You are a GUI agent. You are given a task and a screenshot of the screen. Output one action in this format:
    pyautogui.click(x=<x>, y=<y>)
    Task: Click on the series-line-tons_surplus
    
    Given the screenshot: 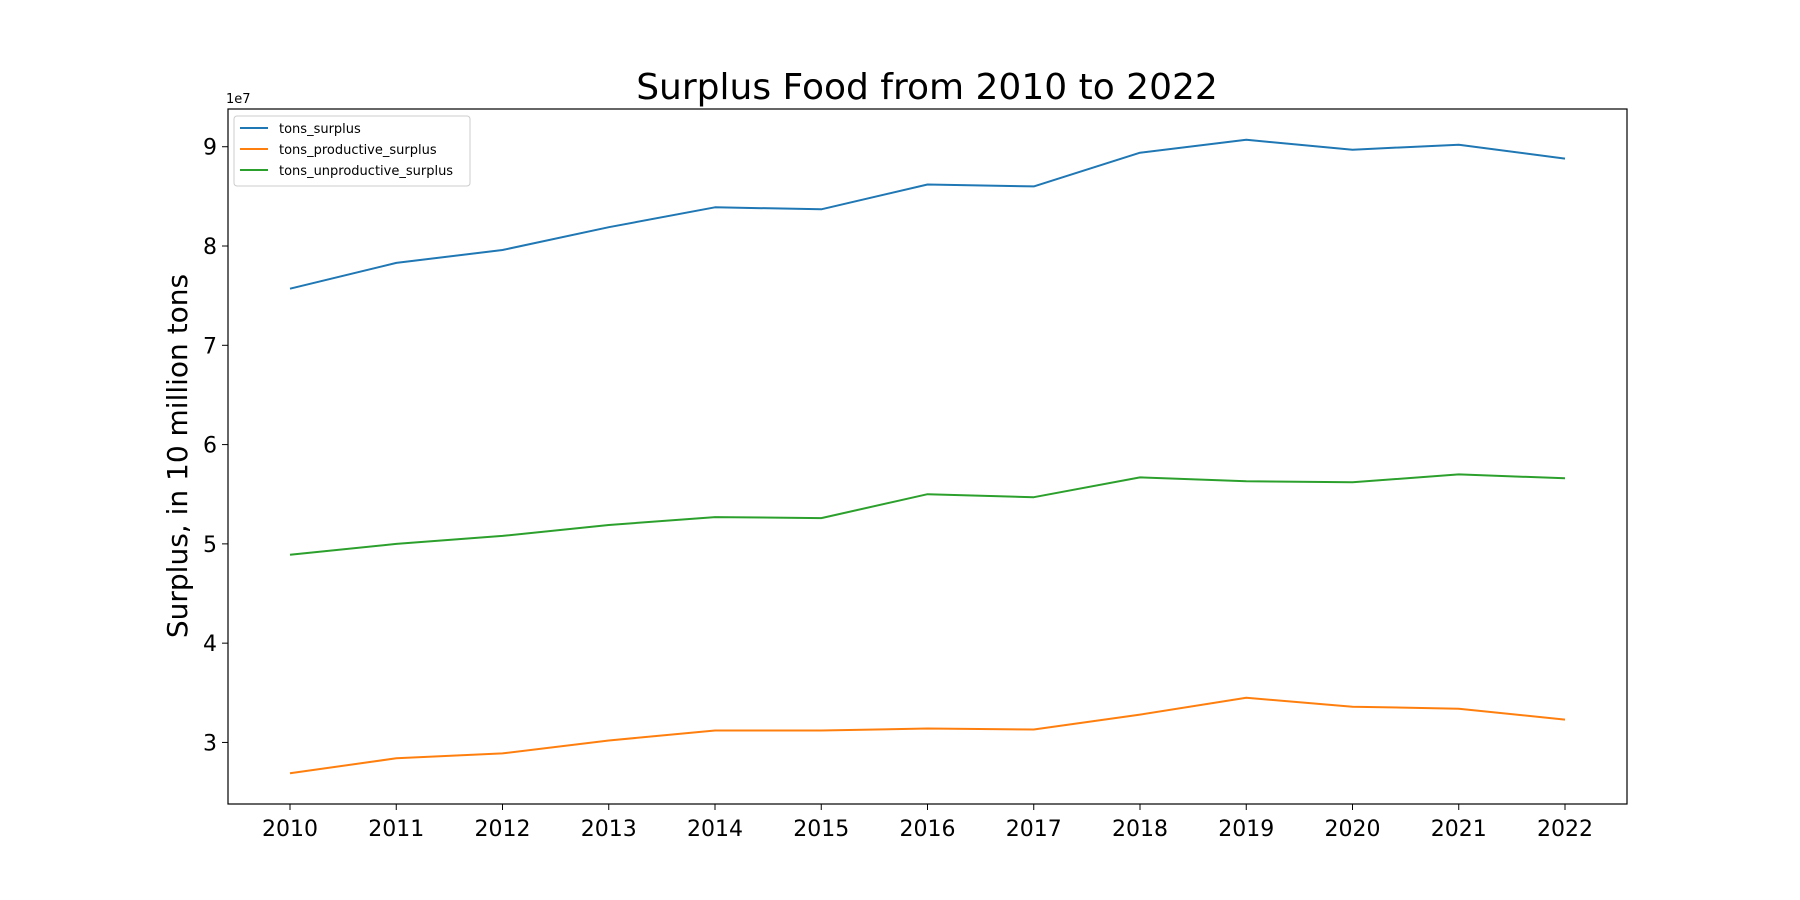 What is the action you would take?
    pyautogui.click(x=927, y=214)
    